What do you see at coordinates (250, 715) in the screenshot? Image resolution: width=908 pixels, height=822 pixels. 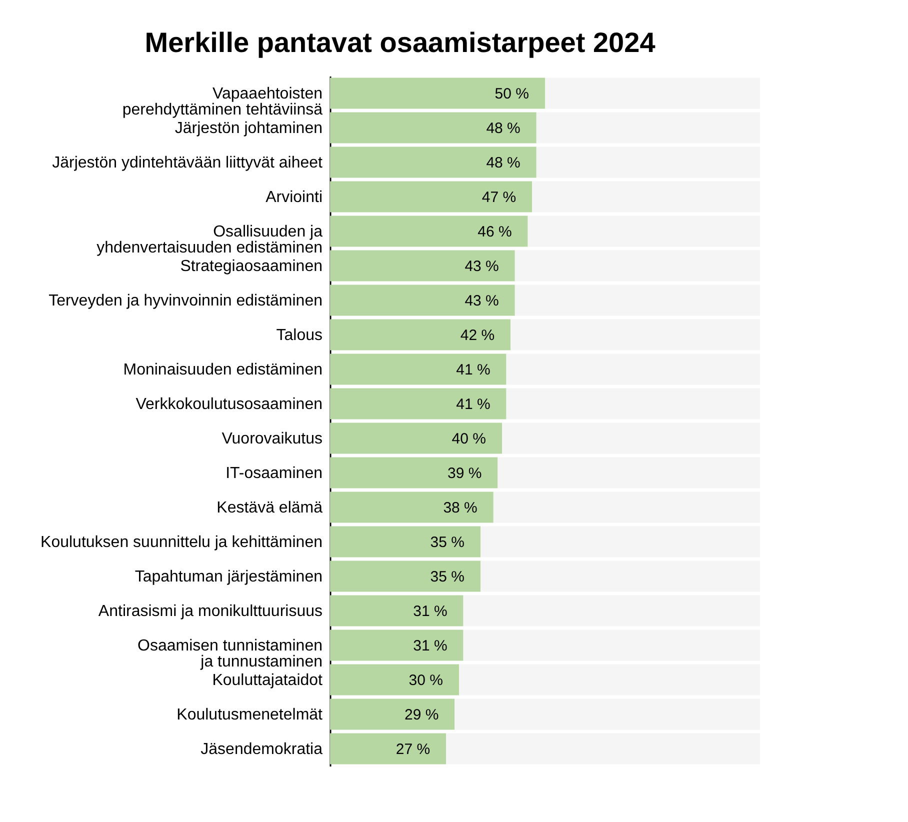 I see `y-tick-label: Koulutusmenetelmät` at bounding box center [250, 715].